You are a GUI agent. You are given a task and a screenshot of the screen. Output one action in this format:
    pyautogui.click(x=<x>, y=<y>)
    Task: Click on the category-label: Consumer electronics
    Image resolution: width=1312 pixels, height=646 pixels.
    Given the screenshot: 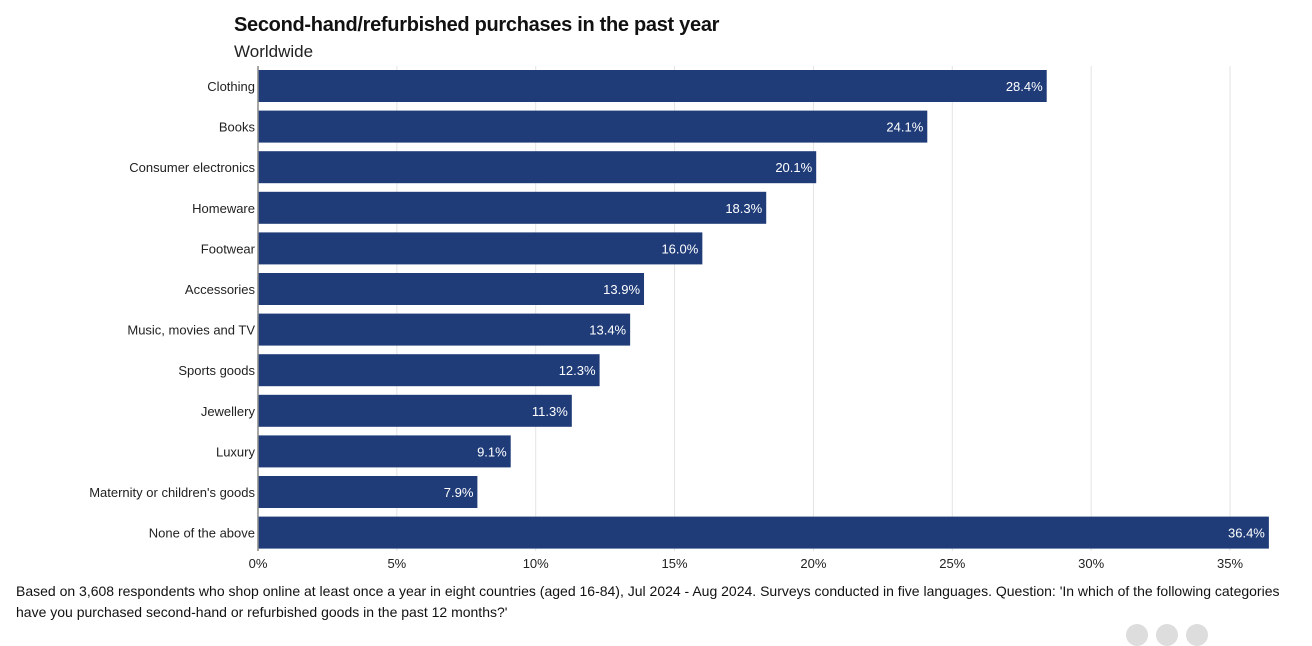 What is the action you would take?
    pyautogui.click(x=192, y=167)
    